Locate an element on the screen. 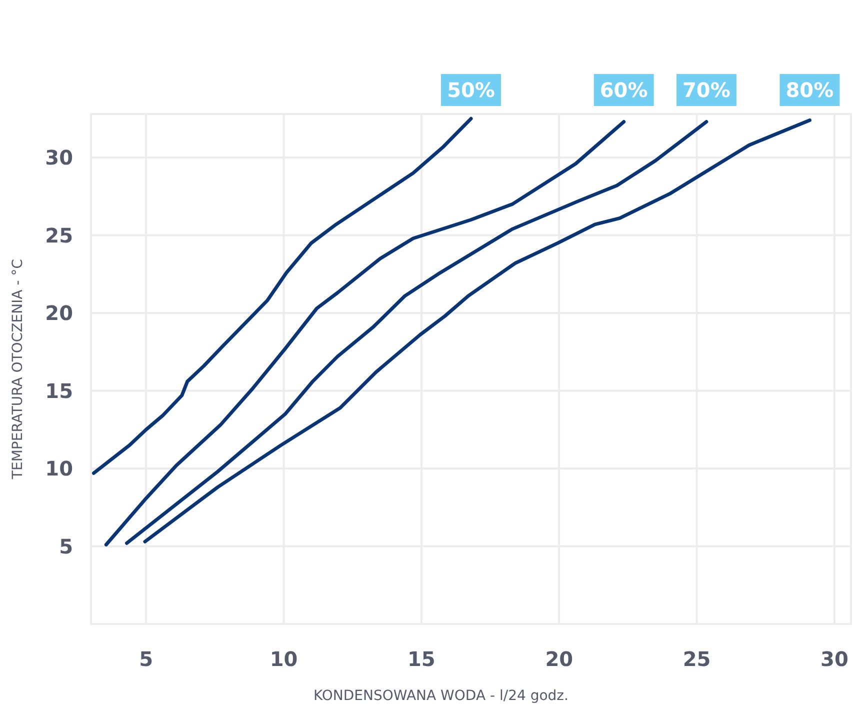 The image size is (853, 707). x-tick-label: 20 is located at coordinates (559, 659).